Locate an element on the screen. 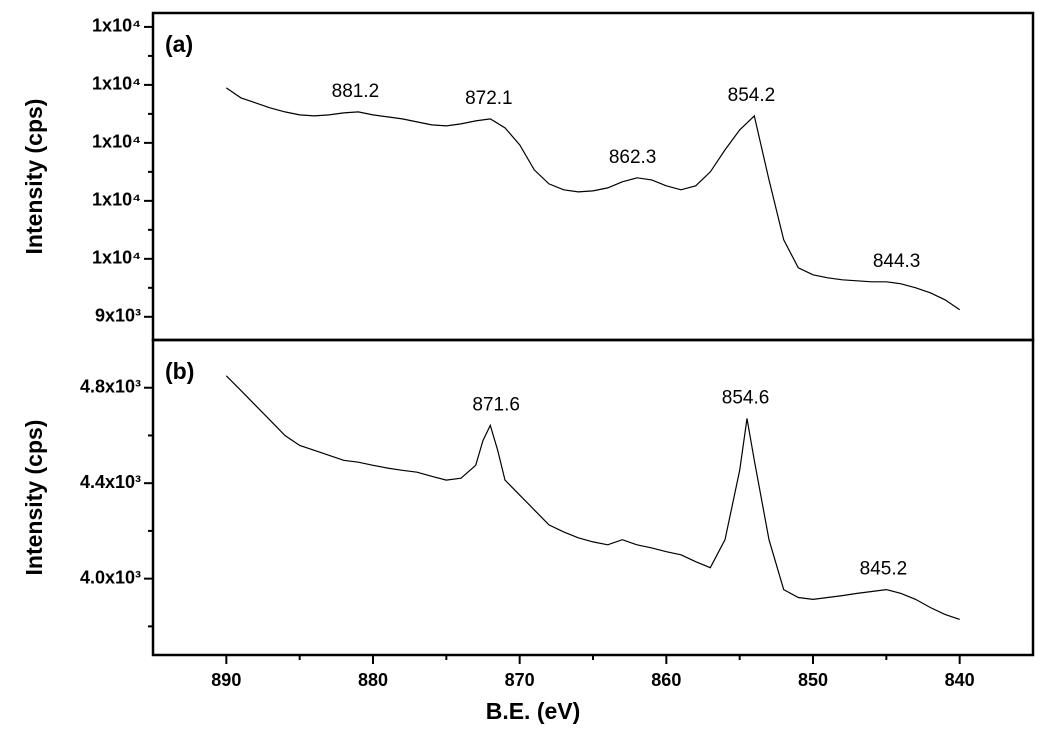 Image resolution: width=1043 pixels, height=736 pixels. x-tick-label: 850 is located at coordinates (813, 680).